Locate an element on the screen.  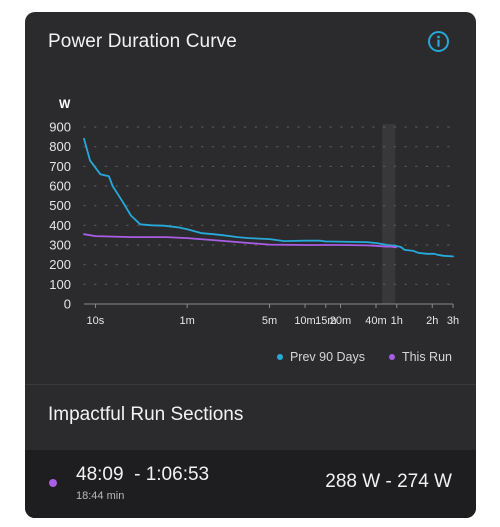
x-tick-label: 2h is located at coordinates (432, 321).